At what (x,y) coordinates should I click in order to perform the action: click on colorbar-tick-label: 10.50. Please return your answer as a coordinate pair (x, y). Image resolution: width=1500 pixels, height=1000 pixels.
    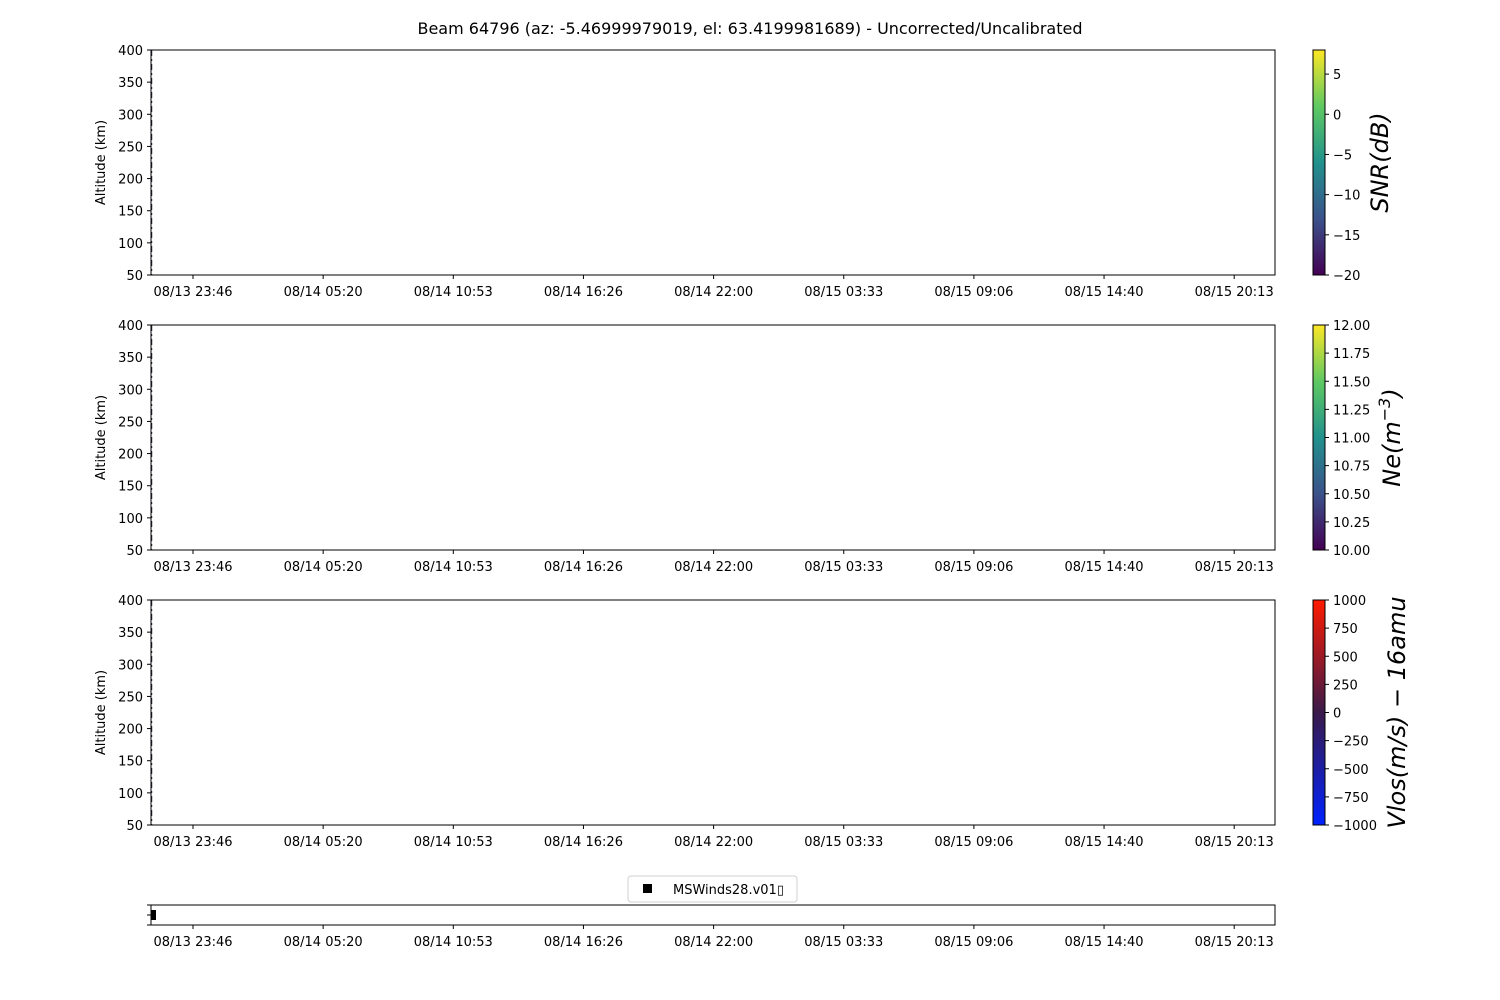
    Looking at the image, I should click on (1351, 495).